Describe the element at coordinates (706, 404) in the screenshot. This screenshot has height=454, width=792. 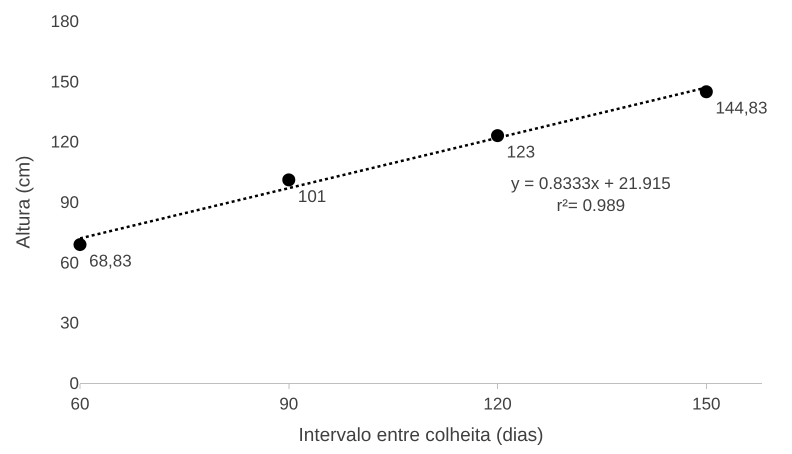
I see `x-tick-label: 150` at that location.